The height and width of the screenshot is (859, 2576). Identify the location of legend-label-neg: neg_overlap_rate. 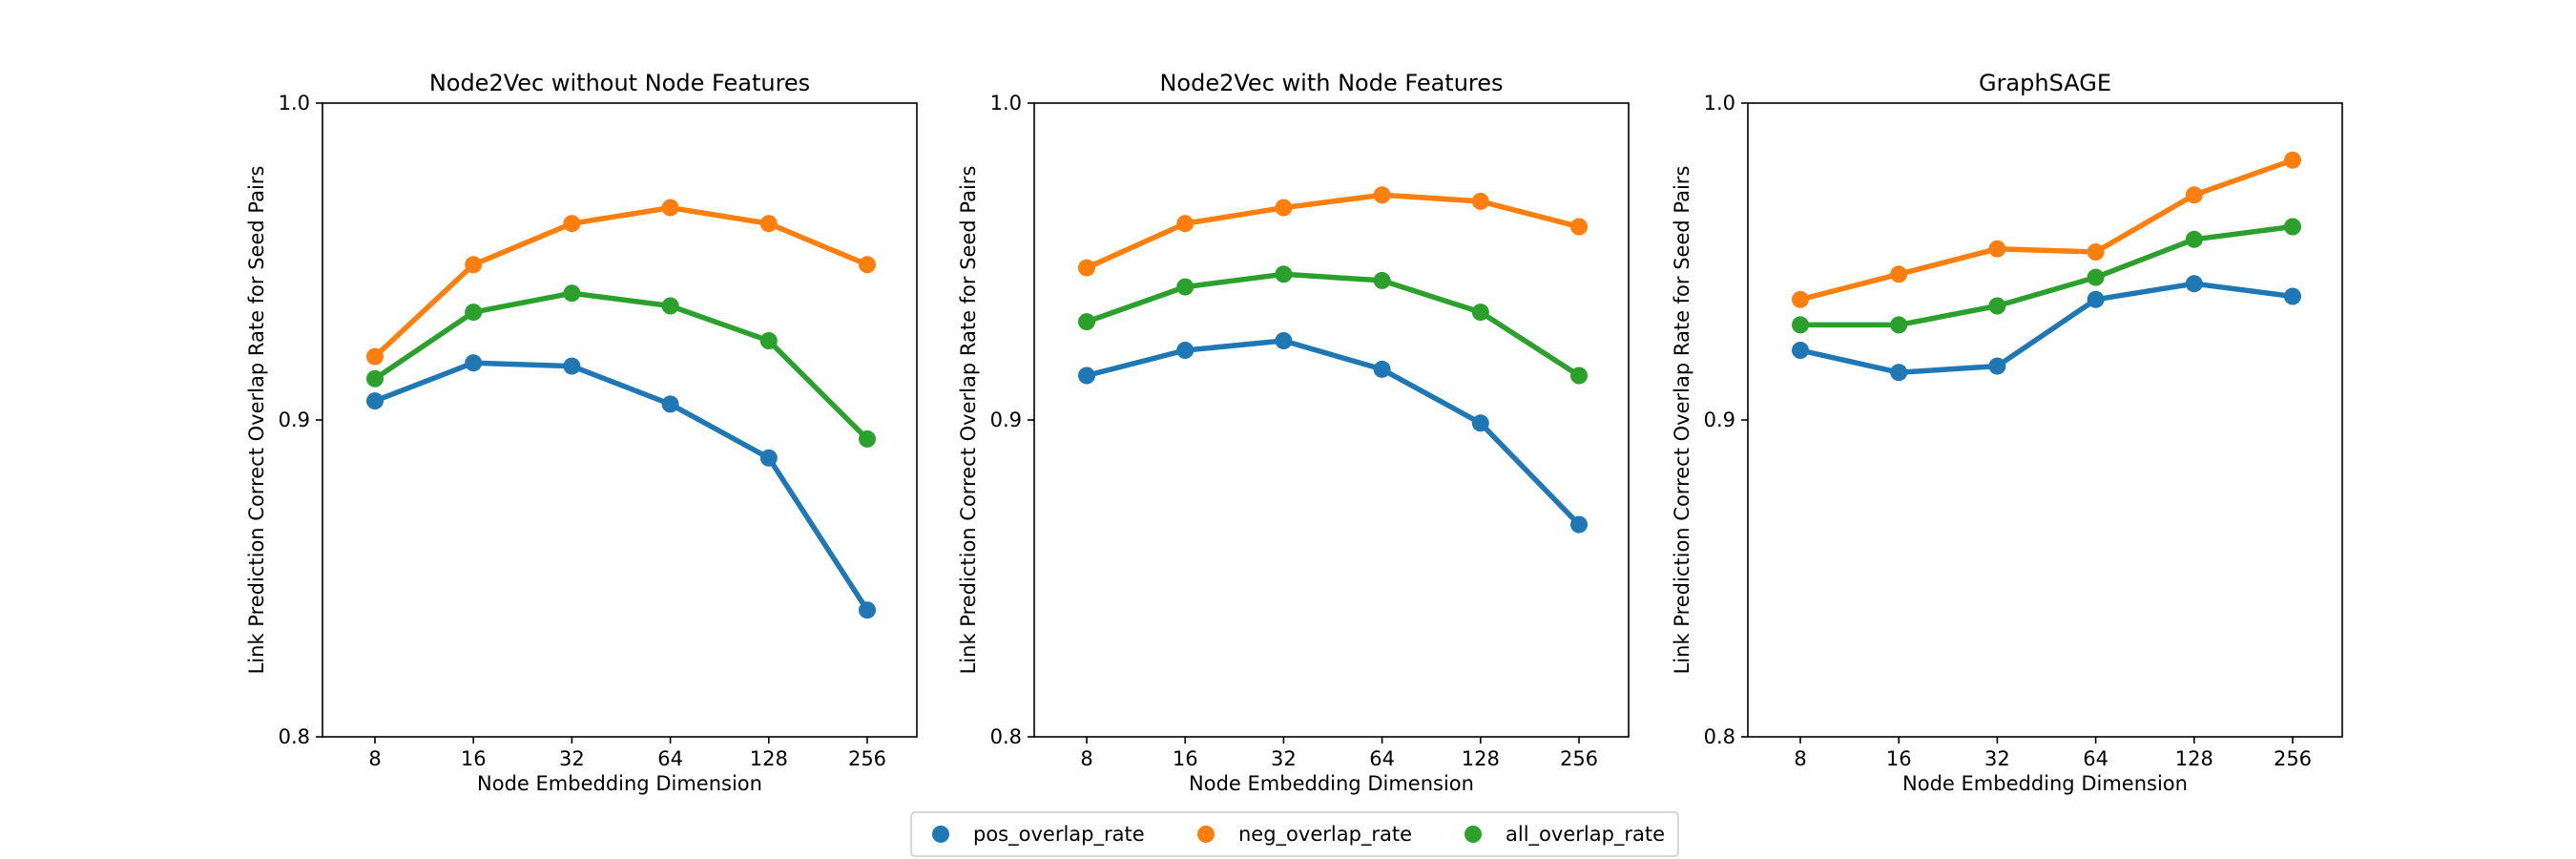
(1325, 835).